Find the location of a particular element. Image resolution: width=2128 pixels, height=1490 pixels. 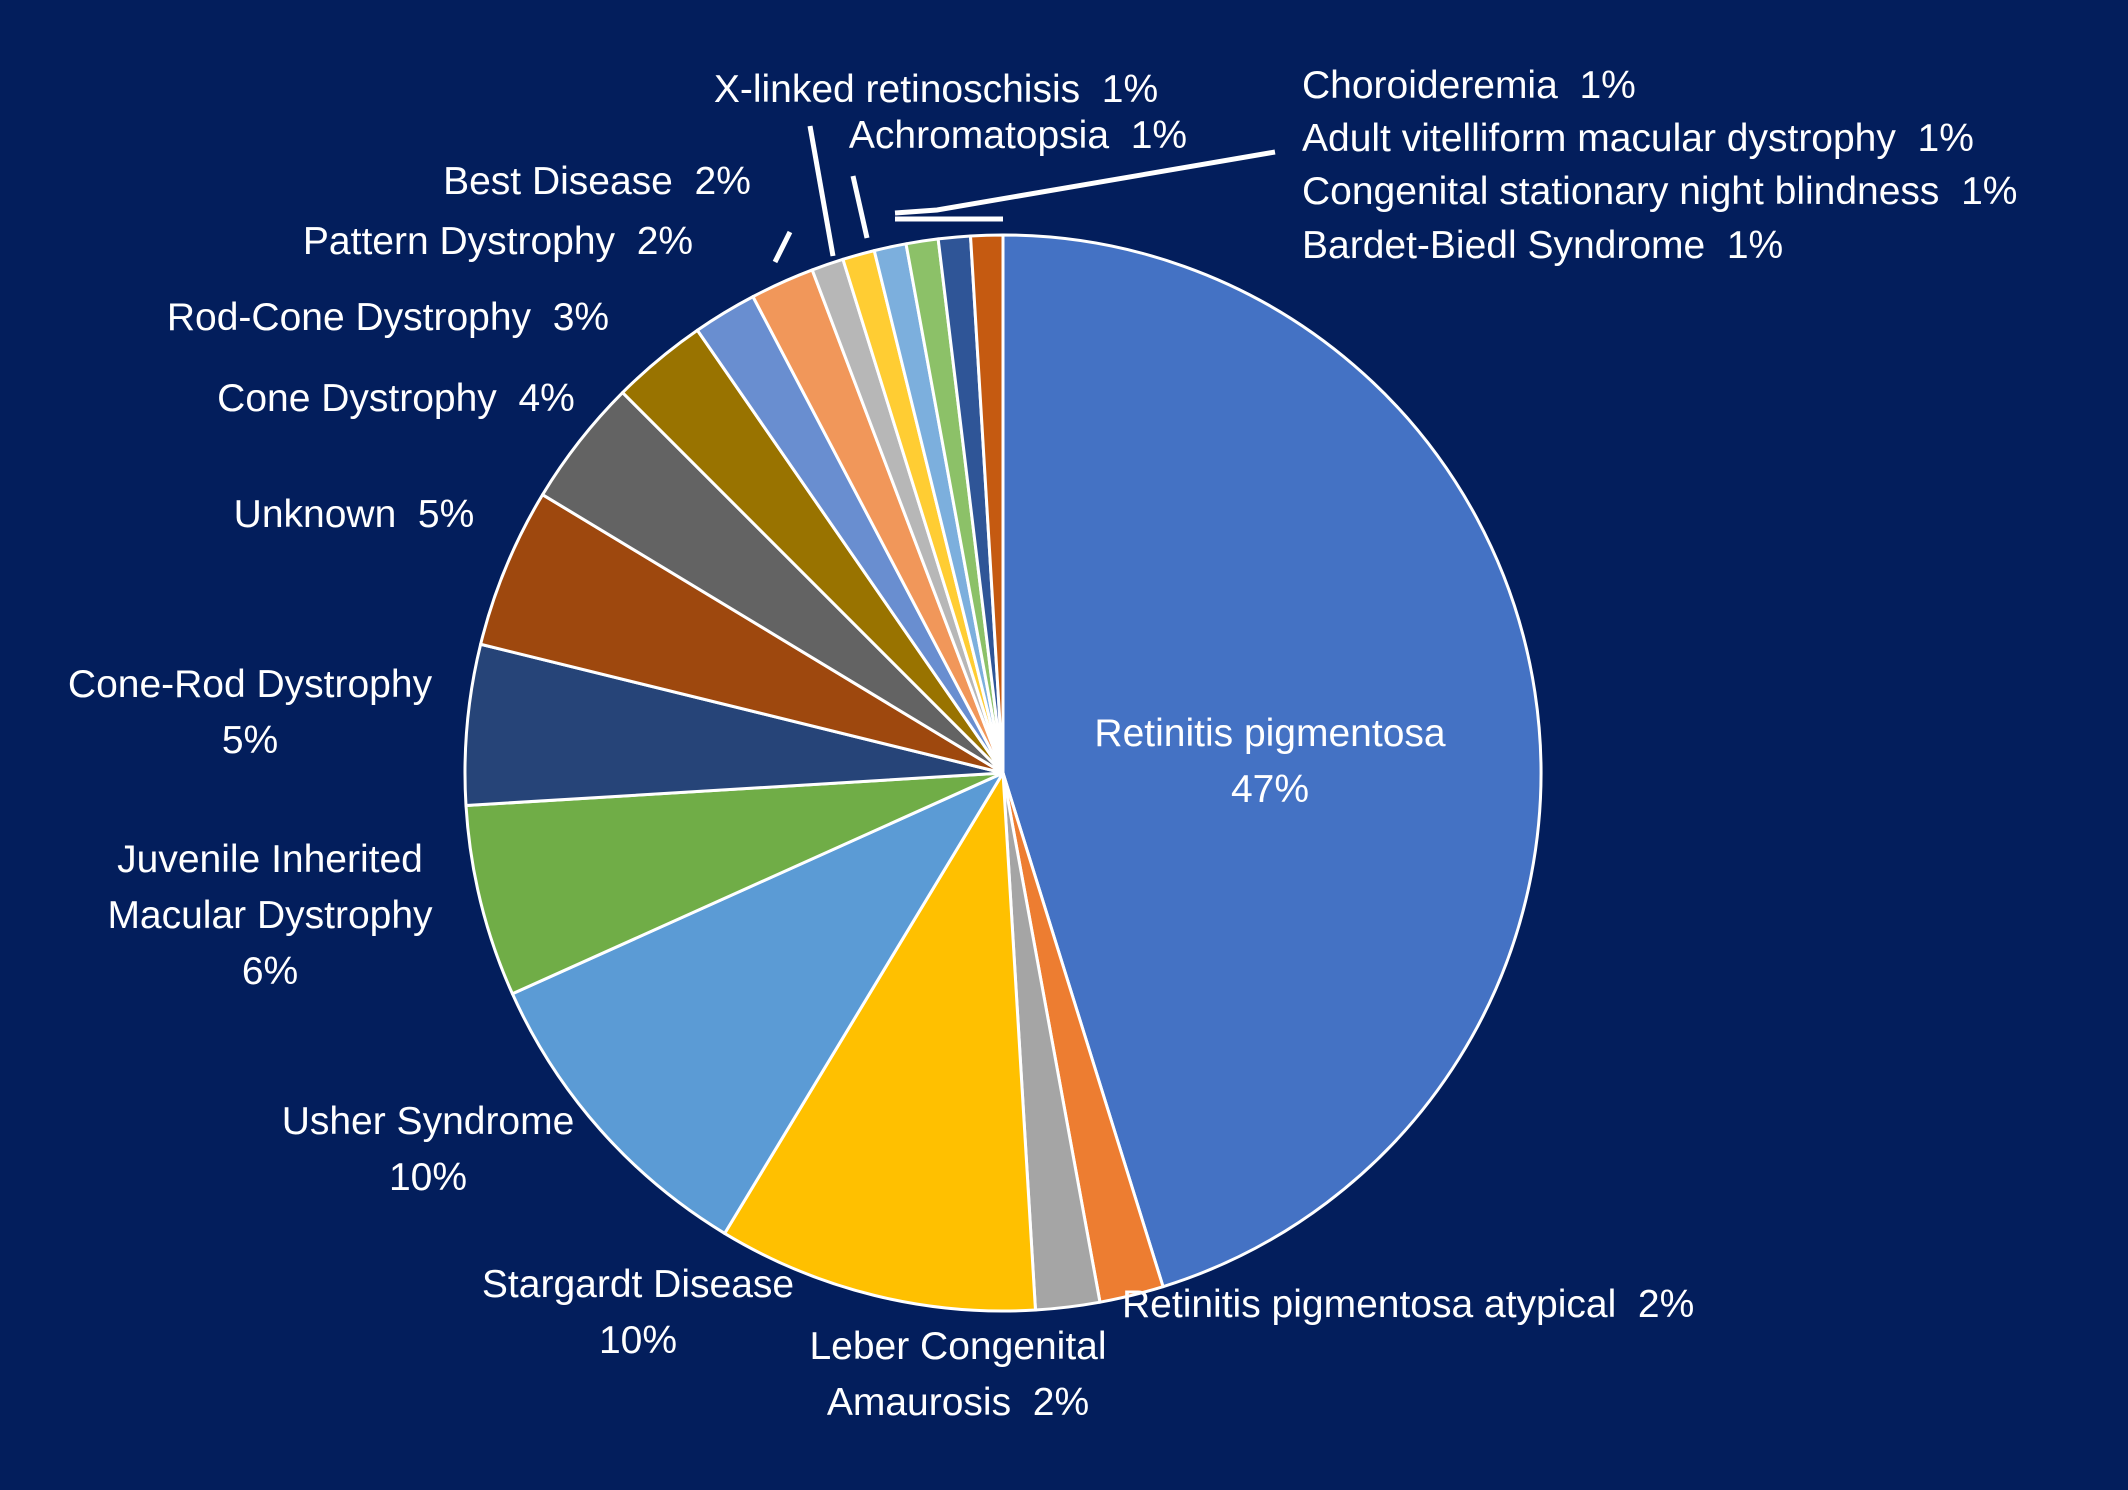

label-stargardt-disease: Stargardt Disease 10% is located at coordinates (638, 1312).